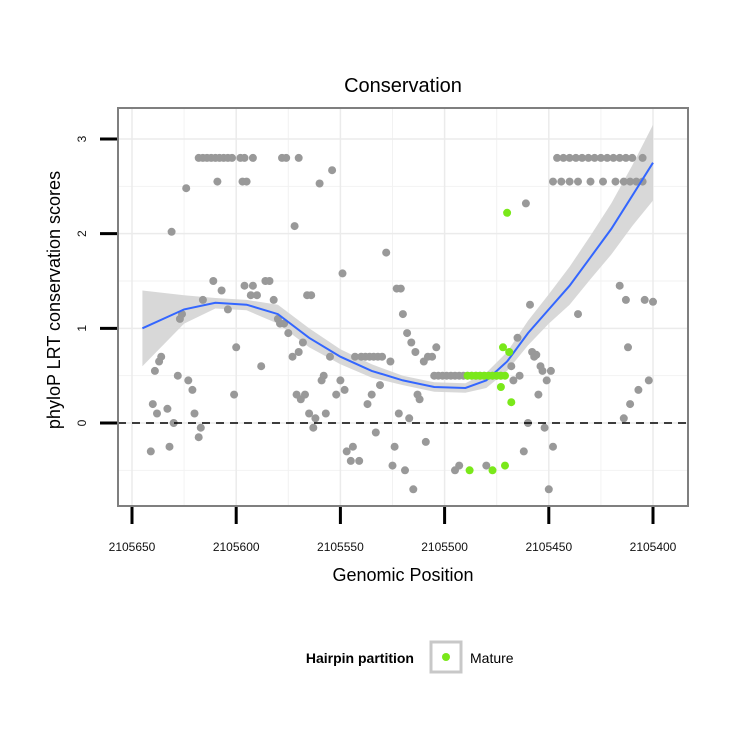 The width and height of the screenshot is (750, 750). What do you see at coordinates (340, 547) in the screenshot?
I see `x-tick-label: 2105550` at bounding box center [340, 547].